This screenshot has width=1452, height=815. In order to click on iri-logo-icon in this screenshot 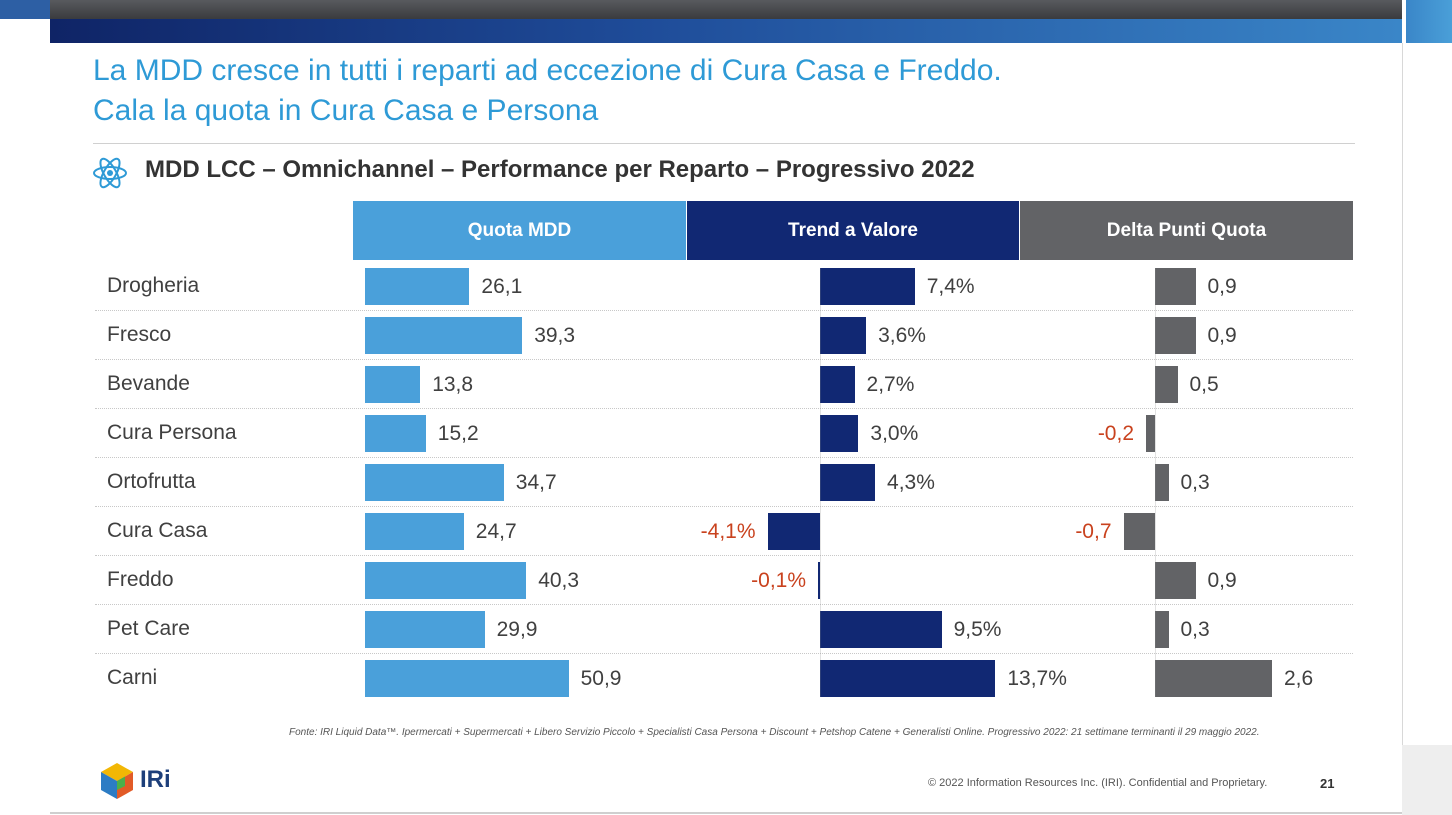, I will do `click(117, 781)`.